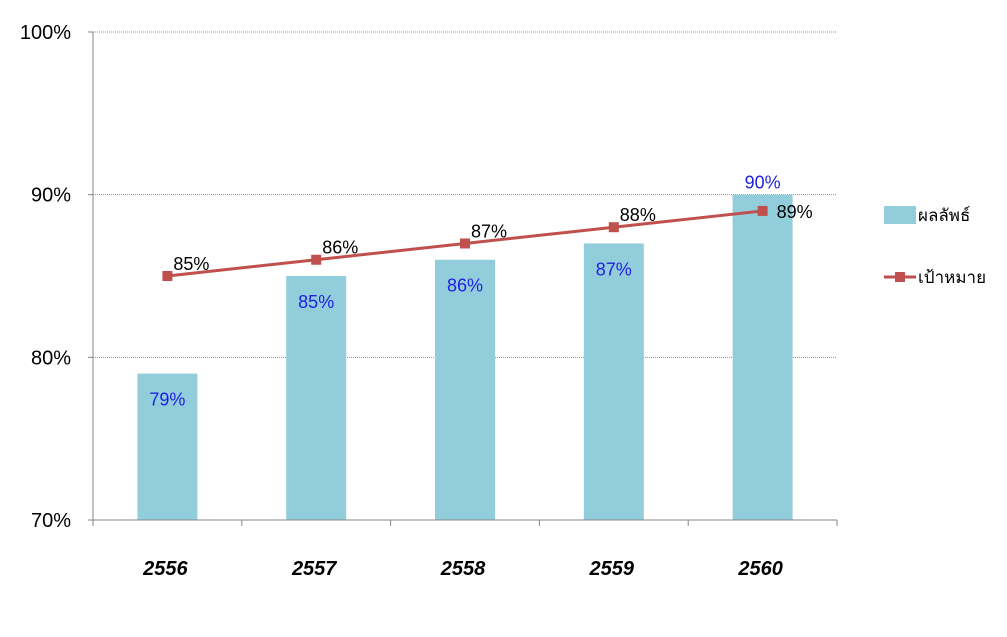 The image size is (1007, 637). Describe the element at coordinates (167, 400) in the screenshot. I see `bar-data-label: 79%` at that location.